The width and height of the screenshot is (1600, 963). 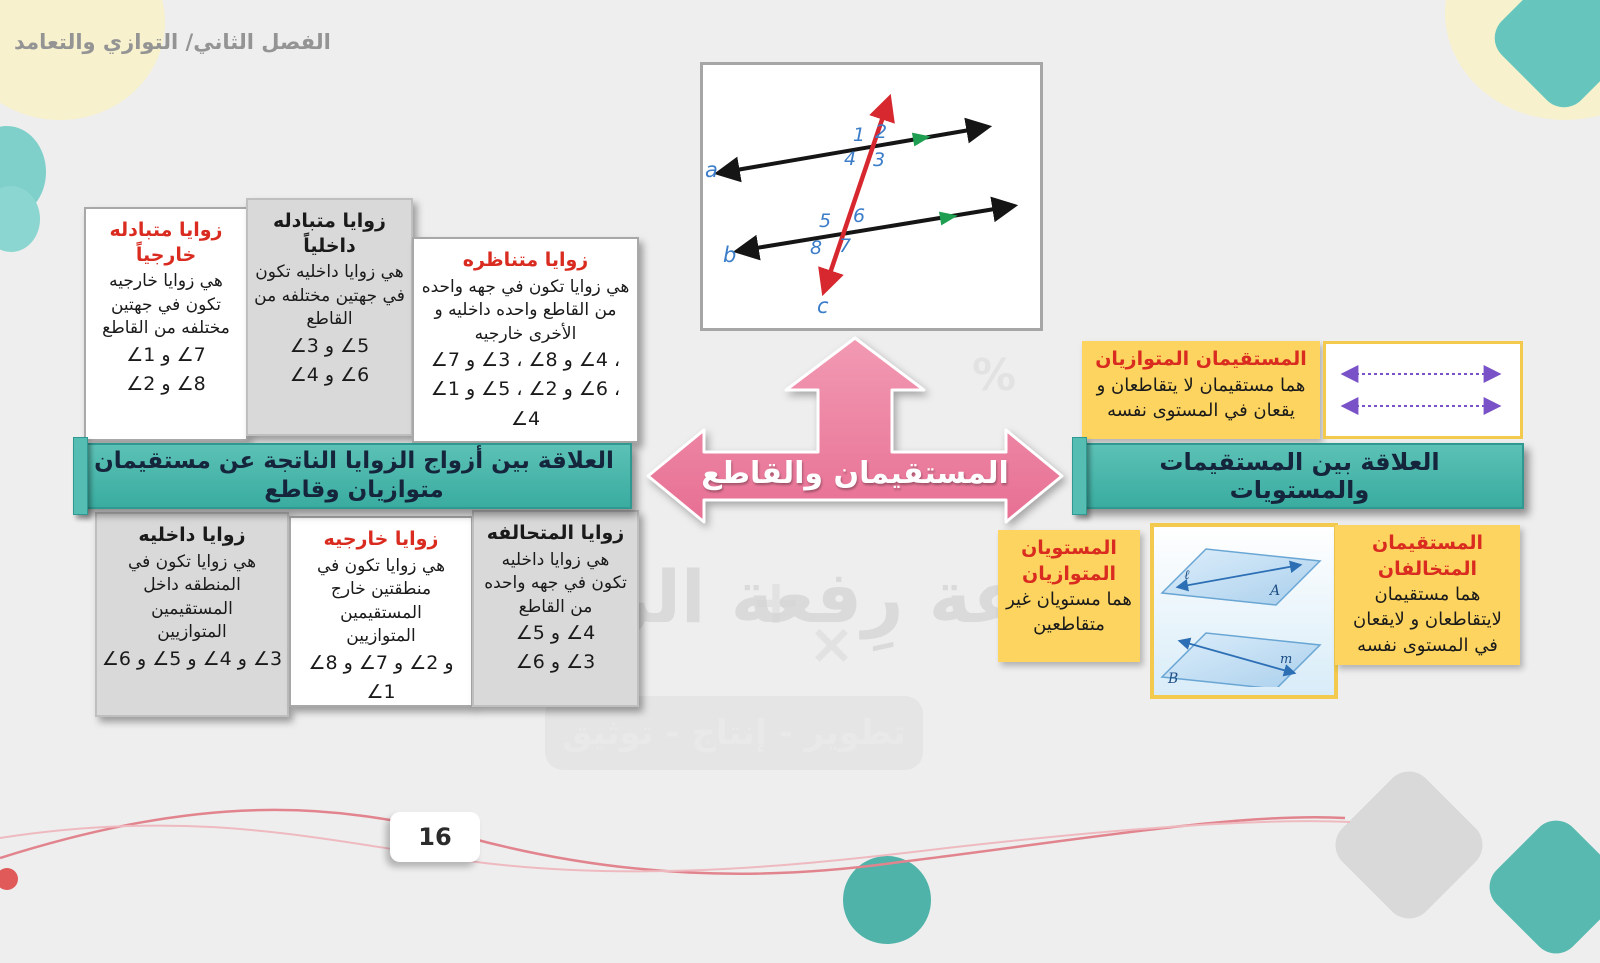 I want to click on angle-1: 1, so click(x=859, y=135).